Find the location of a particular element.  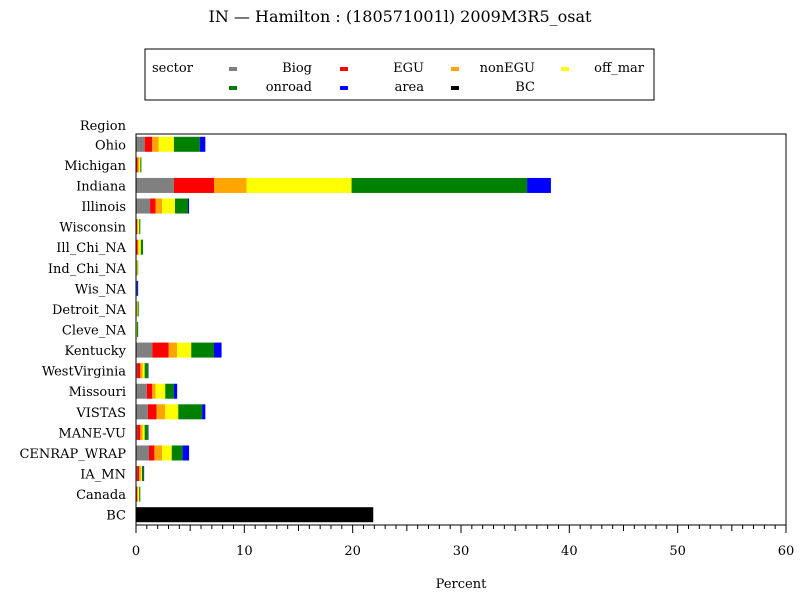

bar-ohio-off-mar is located at coordinates (166, 144).